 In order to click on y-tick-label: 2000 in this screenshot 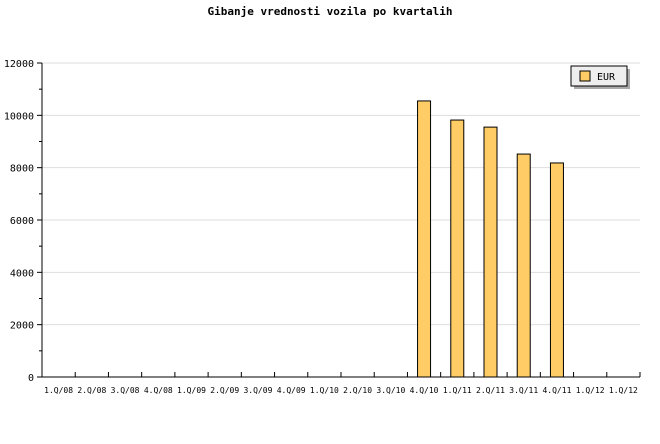, I will do `click(22, 326)`.